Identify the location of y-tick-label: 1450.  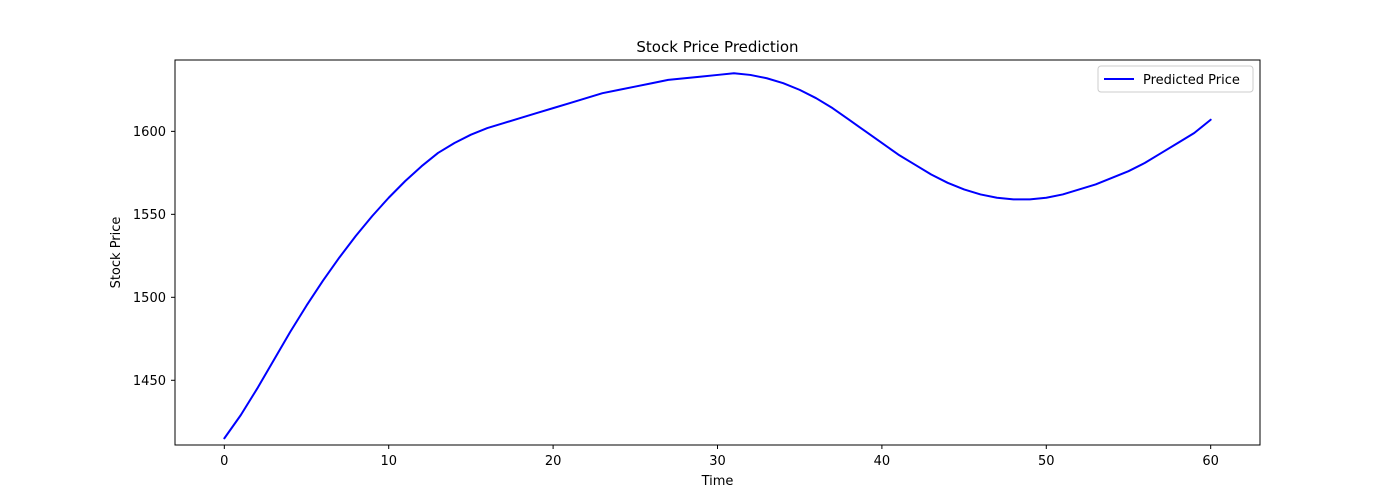
(149, 381).